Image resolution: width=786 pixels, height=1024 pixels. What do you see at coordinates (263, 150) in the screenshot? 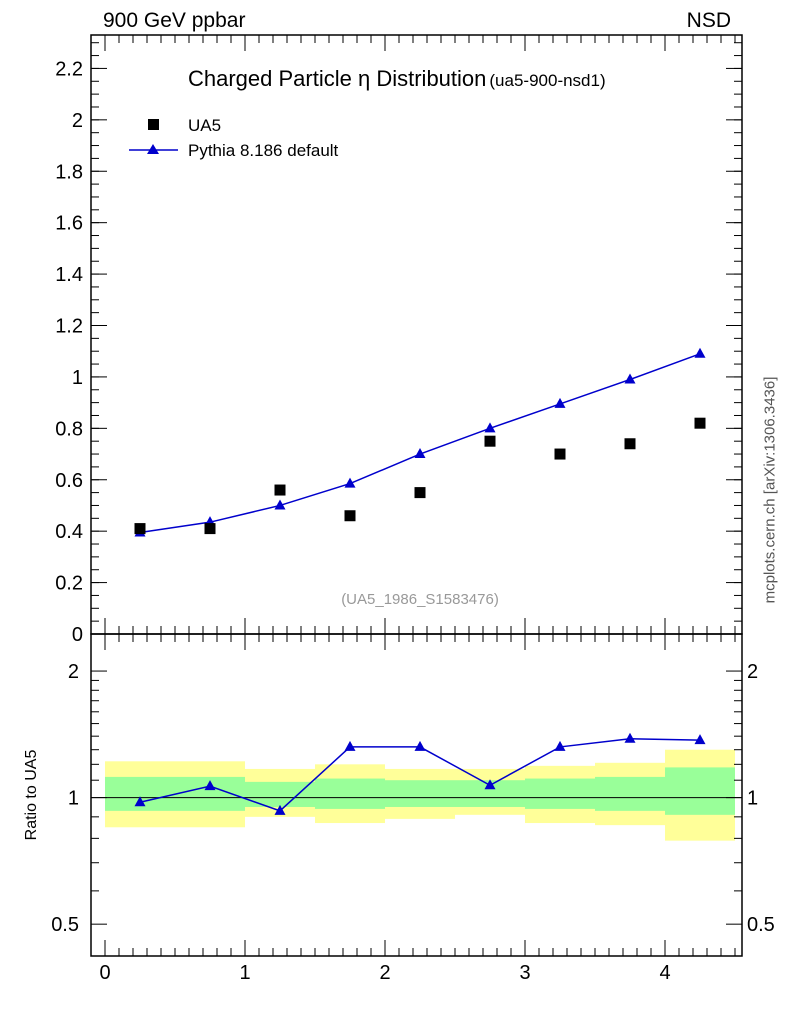
I see `legend-label-pythia: Pythia 8.186 default` at bounding box center [263, 150].